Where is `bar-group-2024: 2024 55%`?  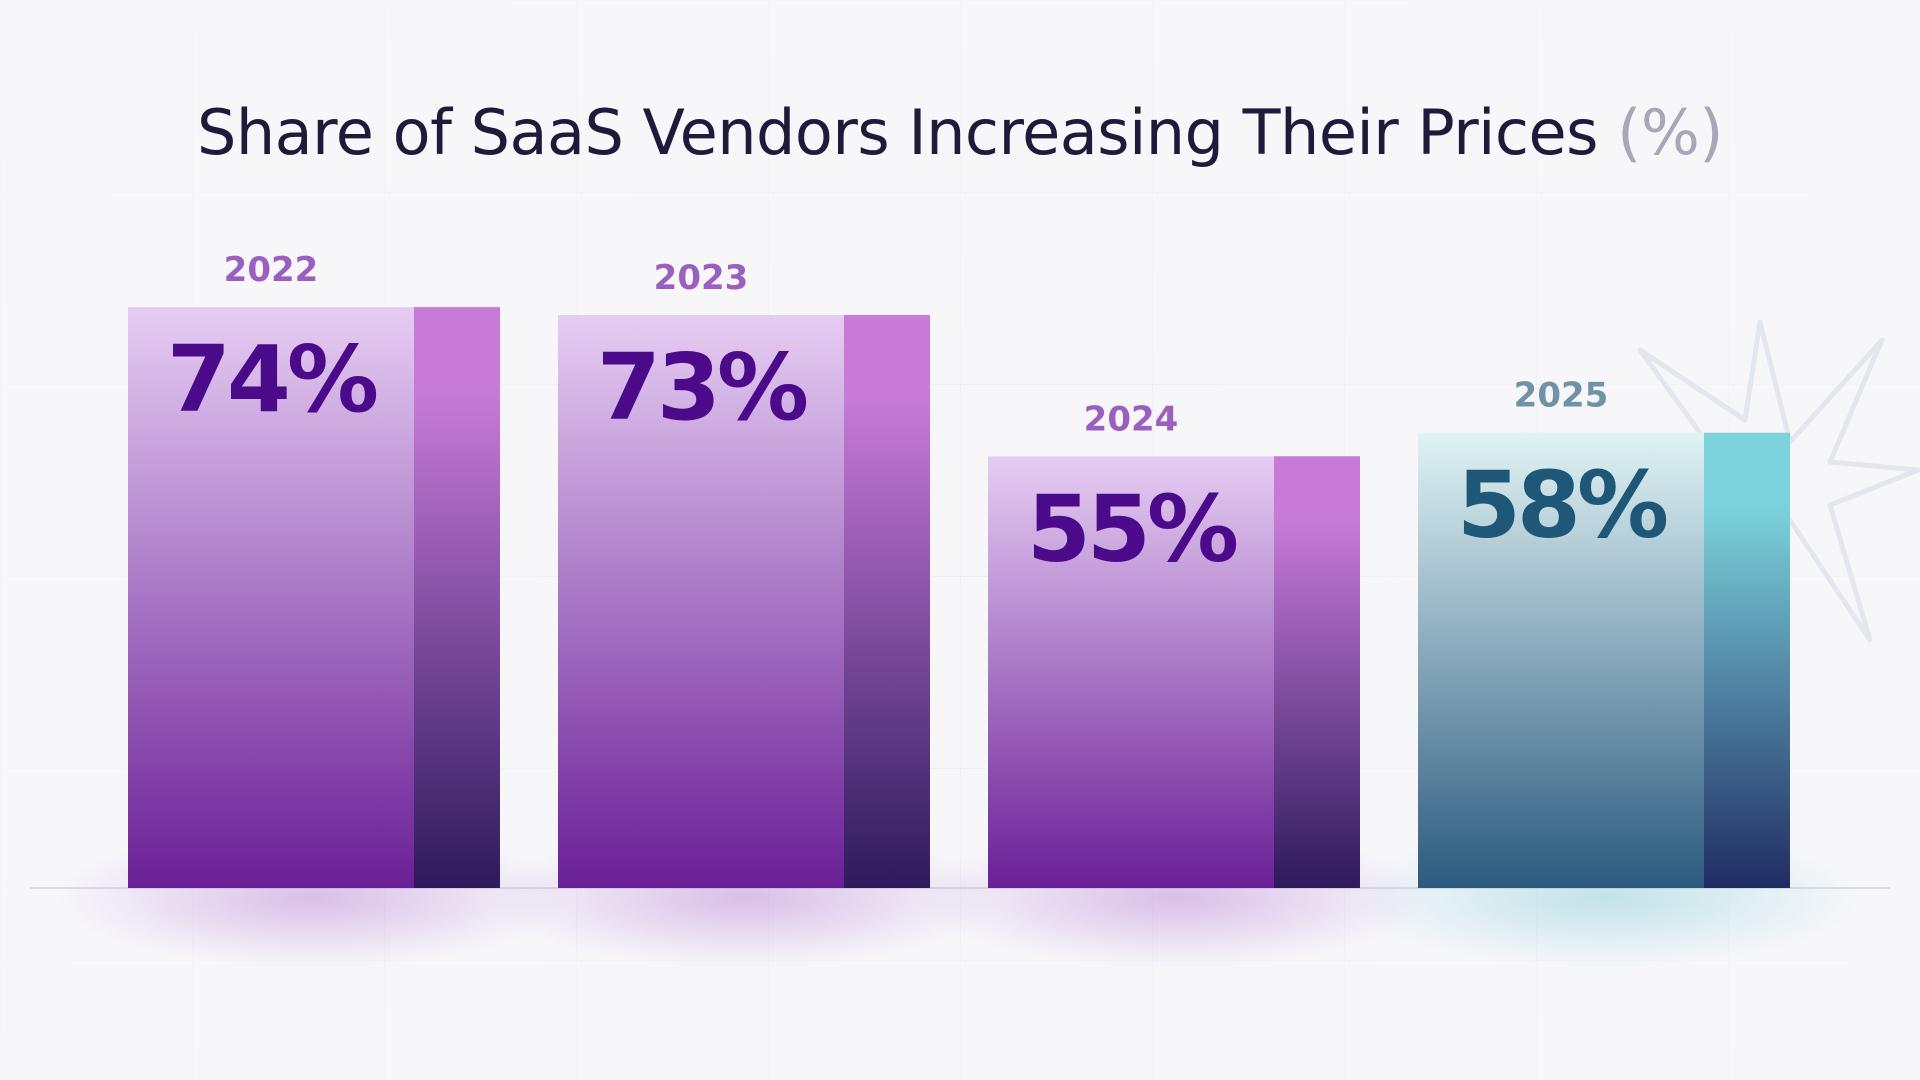
bar-group-2024: 2024 55% is located at coordinates (1174, 683).